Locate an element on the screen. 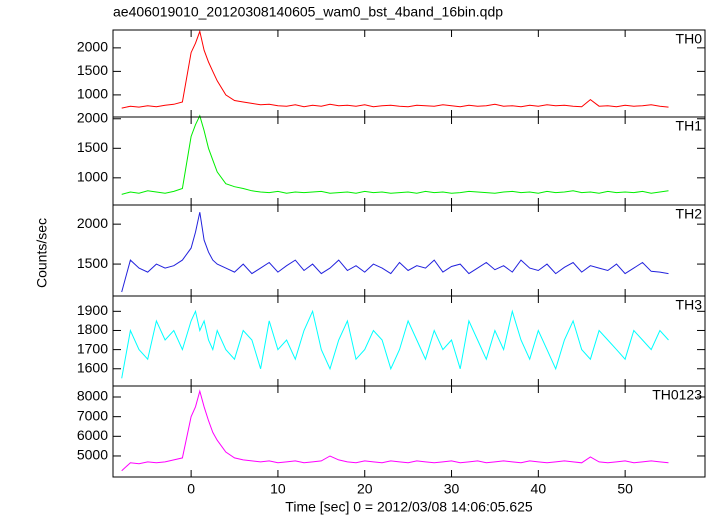 This screenshot has width=717, height=516. x-tick-label: 0 is located at coordinates (191, 489).